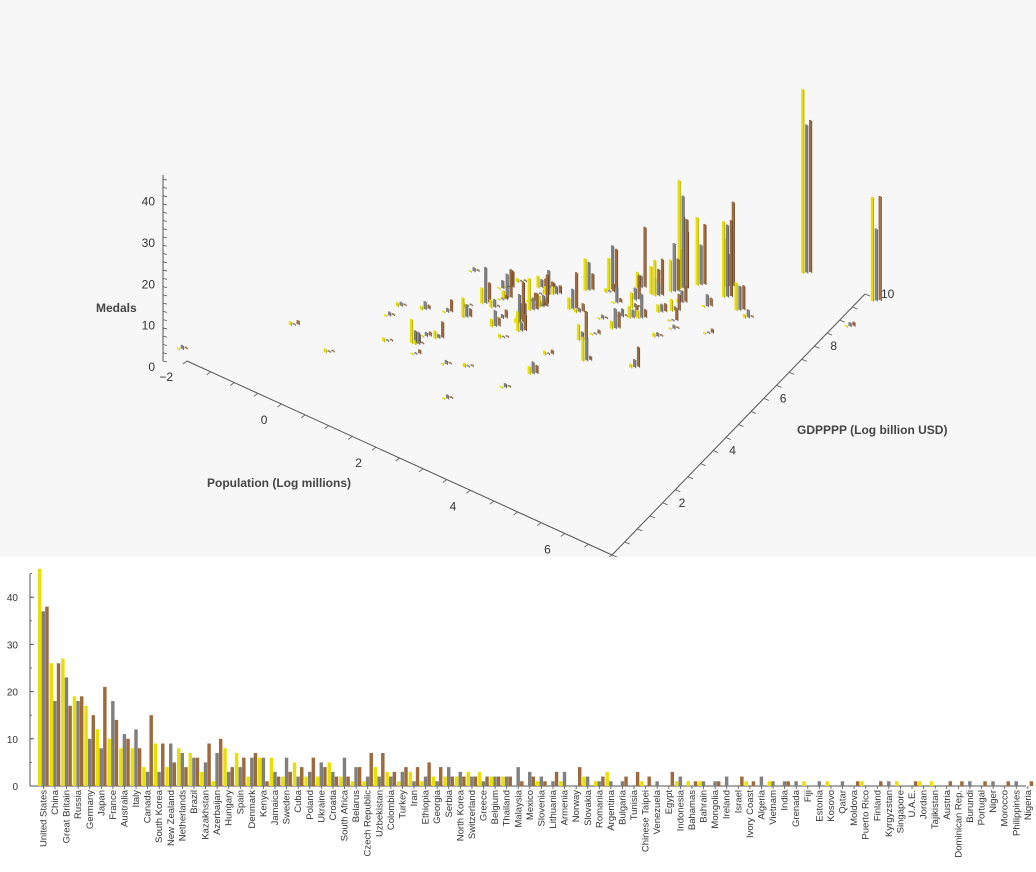 This screenshot has height=872, width=1036. I want to click on country-label: Chinese Taipei, so click(646, 821).